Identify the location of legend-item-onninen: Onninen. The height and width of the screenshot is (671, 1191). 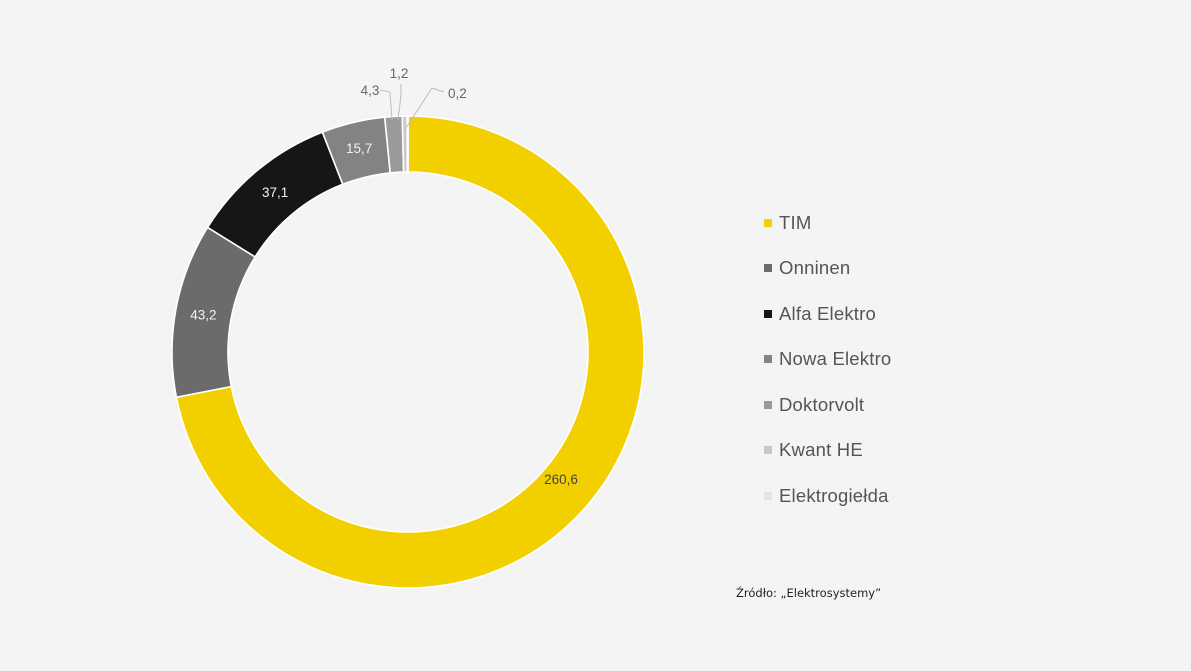
(827, 269).